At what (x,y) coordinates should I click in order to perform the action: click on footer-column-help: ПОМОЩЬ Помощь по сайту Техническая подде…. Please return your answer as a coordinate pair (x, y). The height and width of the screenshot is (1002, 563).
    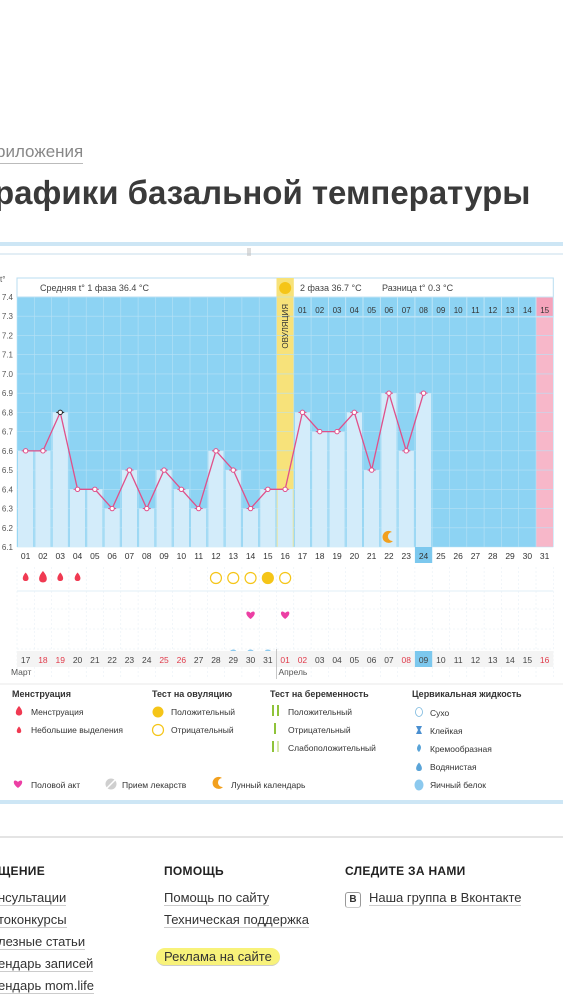
    Looking at the image, I should click on (232, 917).